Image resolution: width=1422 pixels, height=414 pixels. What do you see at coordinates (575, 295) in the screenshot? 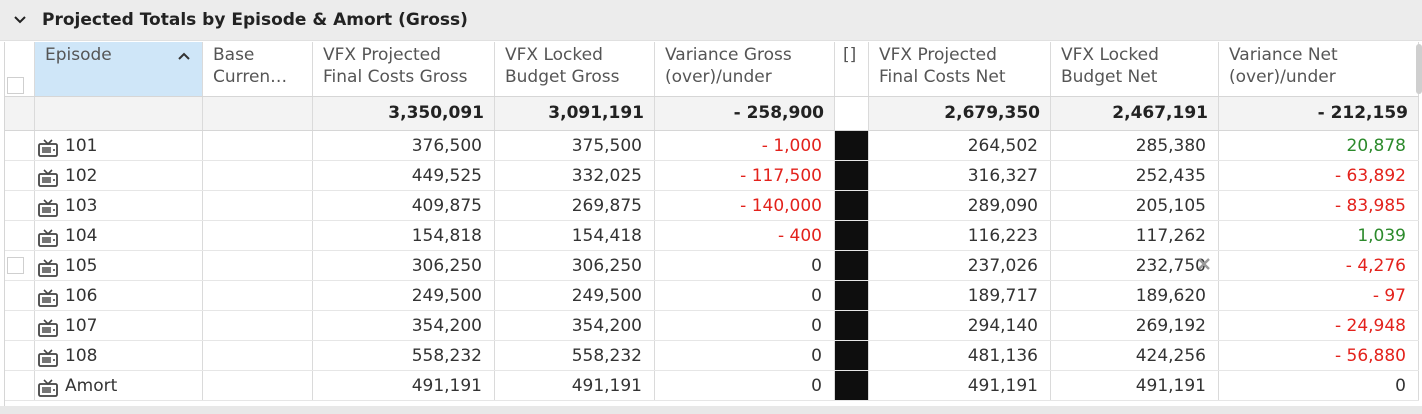
I see `cell-vfx-locked-gross: 249,500` at bounding box center [575, 295].